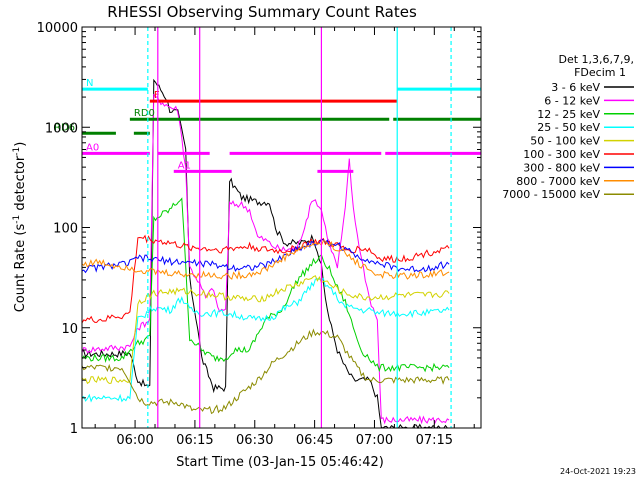  Describe the element at coordinates (558, 181) in the screenshot. I see `legend-label-7: 800 - 7000 keV` at that location.